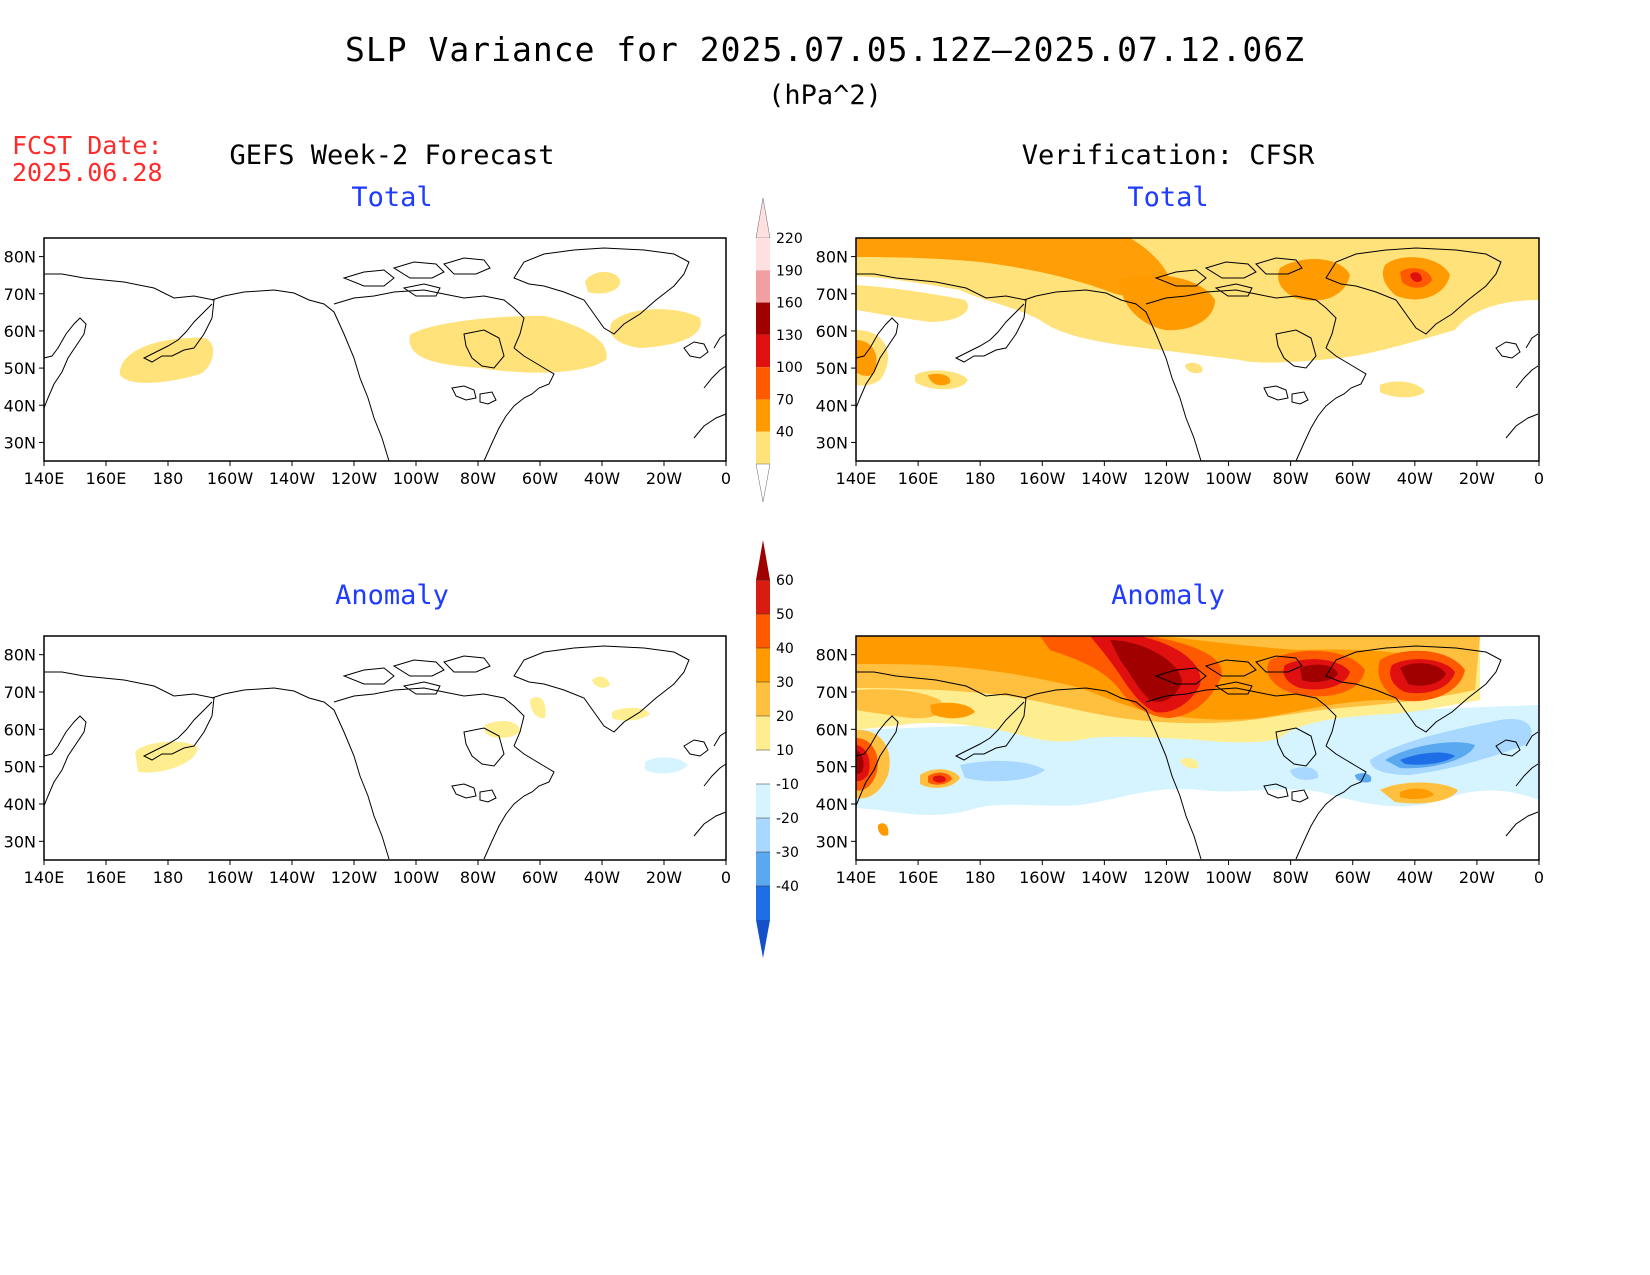  What do you see at coordinates (763, 939) in the screenshot?
I see `colorbar-bottom-arrow` at bounding box center [763, 939].